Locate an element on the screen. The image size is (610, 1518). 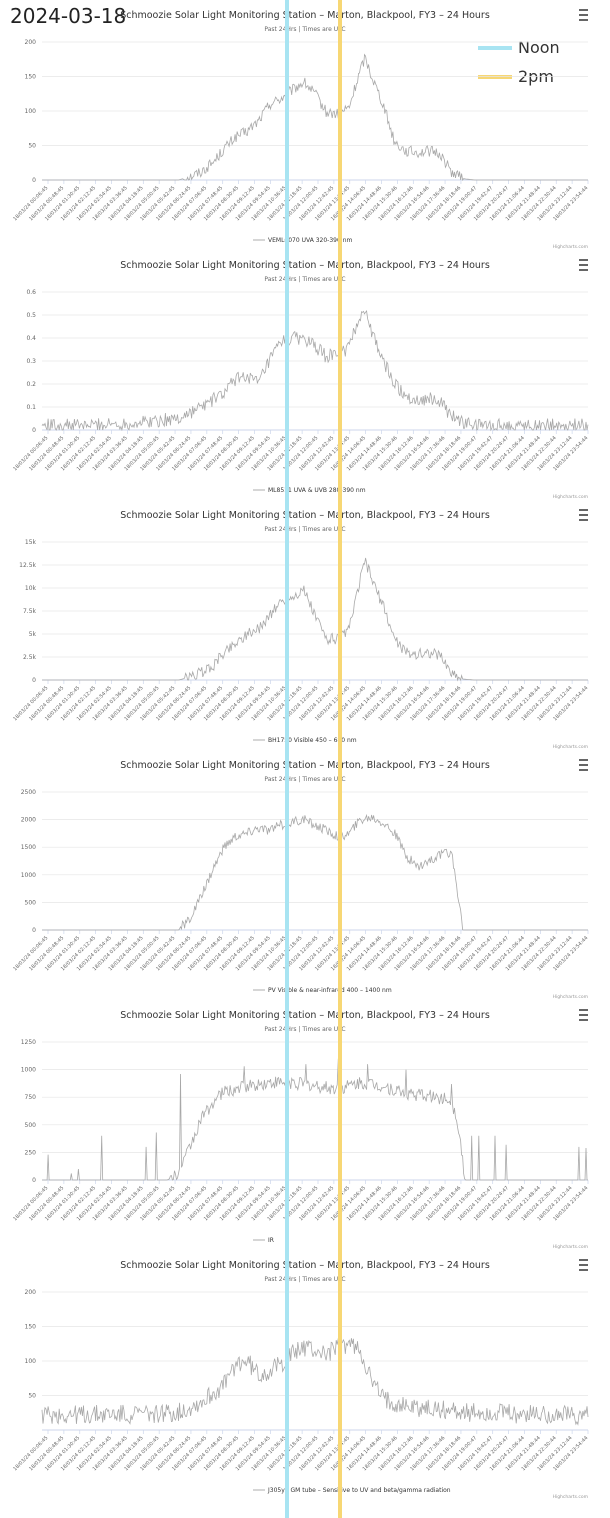
legend-noon: Noon is located at coordinates (519, 47).